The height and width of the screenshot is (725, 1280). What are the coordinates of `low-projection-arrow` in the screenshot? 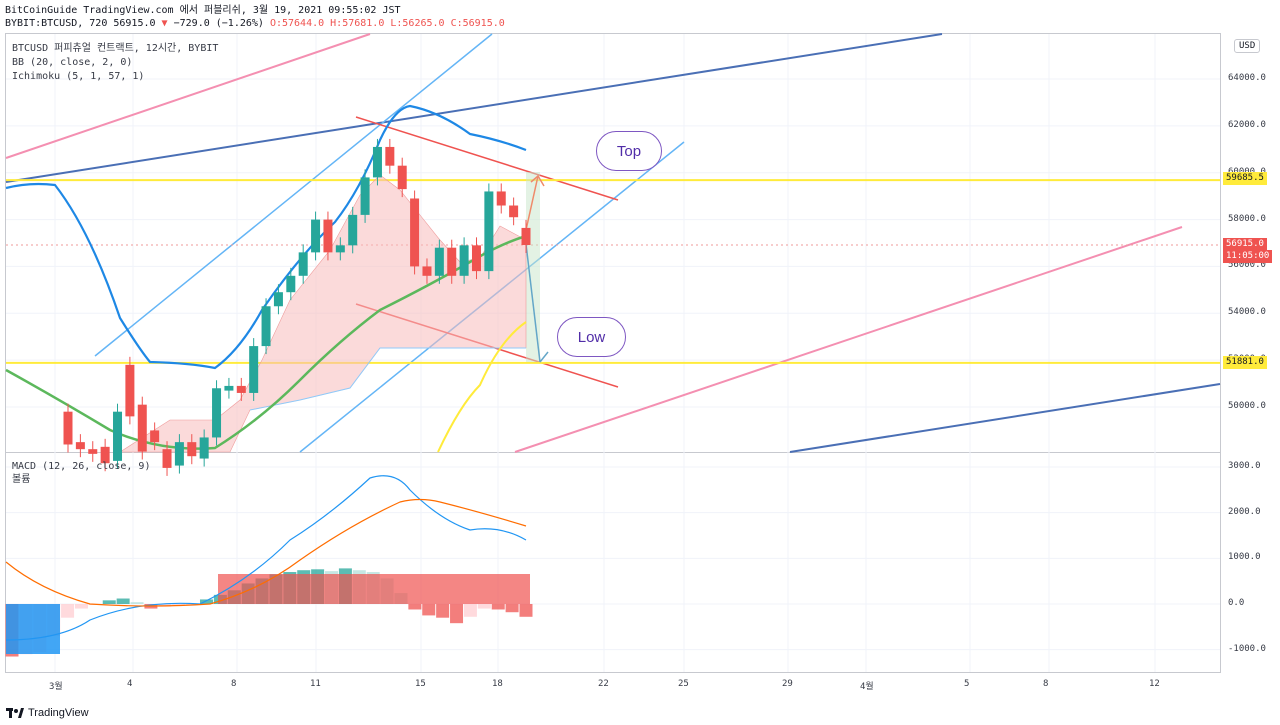 It's located at (533, 303).